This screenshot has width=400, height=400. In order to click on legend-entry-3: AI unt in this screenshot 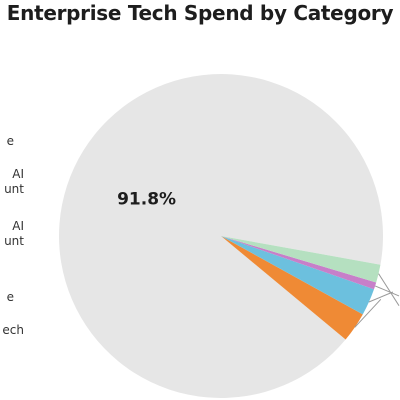, I will do `click(12, 234)`.